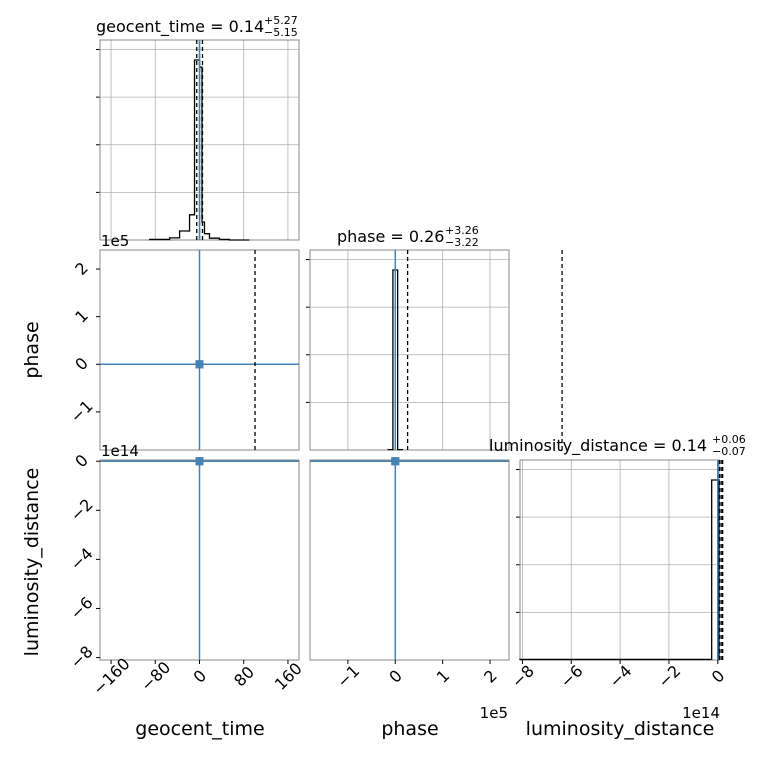 This screenshot has height=760, width=760. I want to click on y-tick-label: −2, so click(82, 510).